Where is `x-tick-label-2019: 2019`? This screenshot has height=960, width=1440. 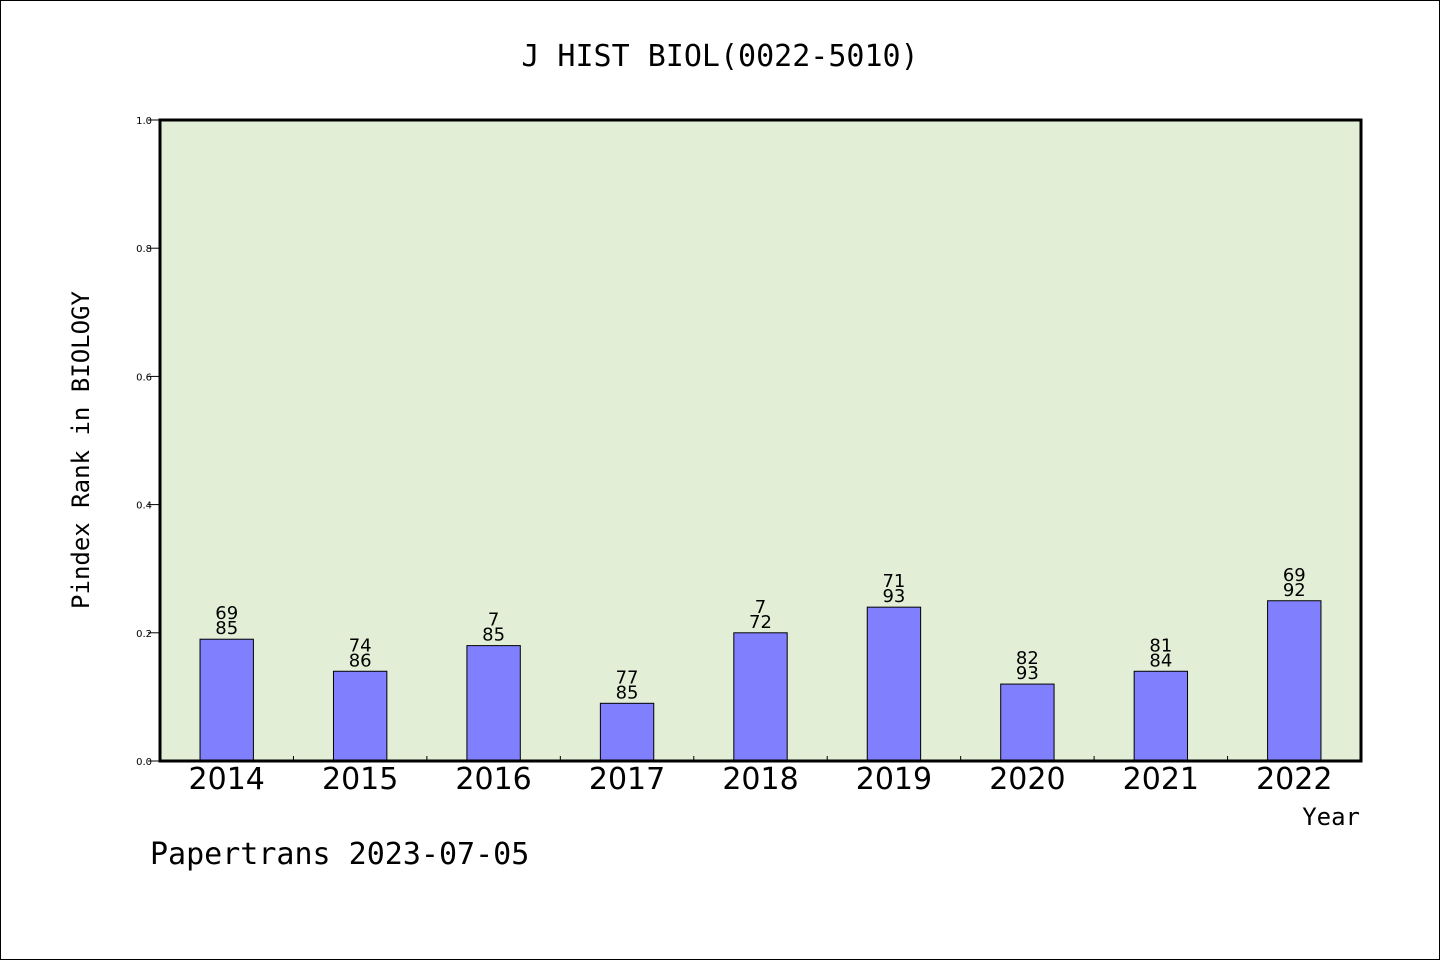 x-tick-label-2019: 2019 is located at coordinates (894, 779).